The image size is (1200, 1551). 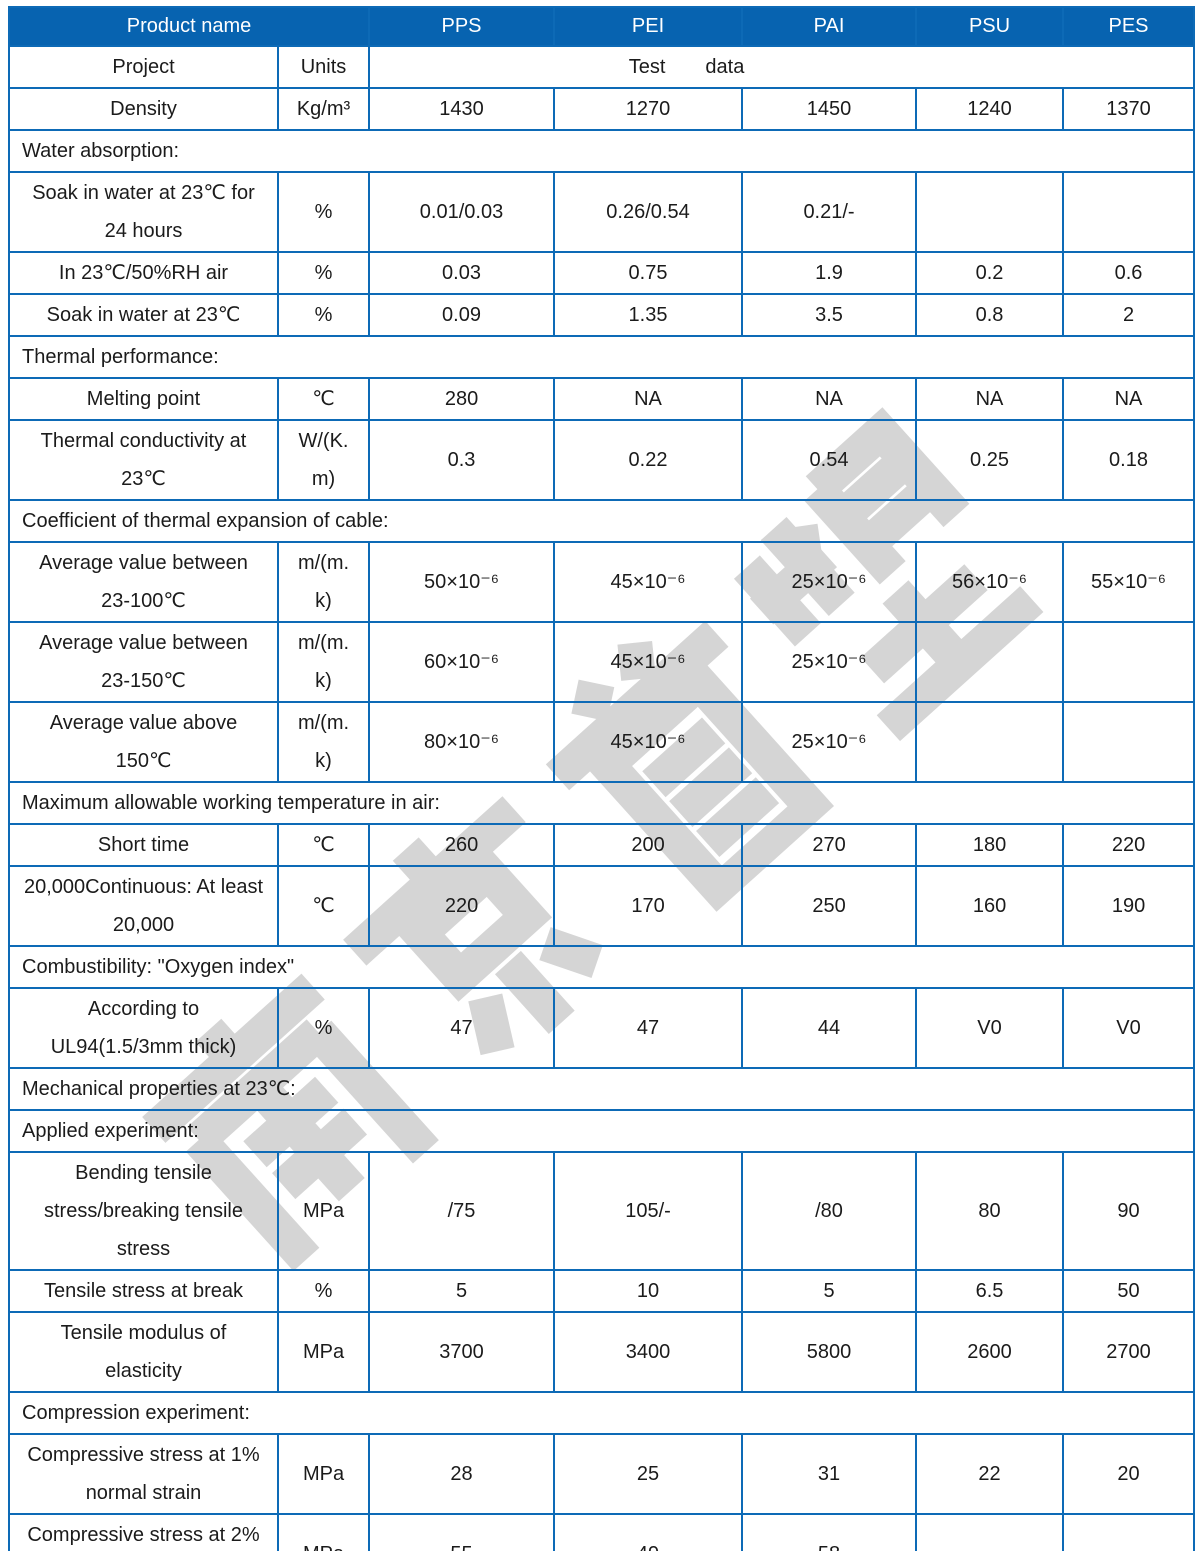 What do you see at coordinates (601, 1089) in the screenshot?
I see `section-row: Mechanical properties at 23℃:` at bounding box center [601, 1089].